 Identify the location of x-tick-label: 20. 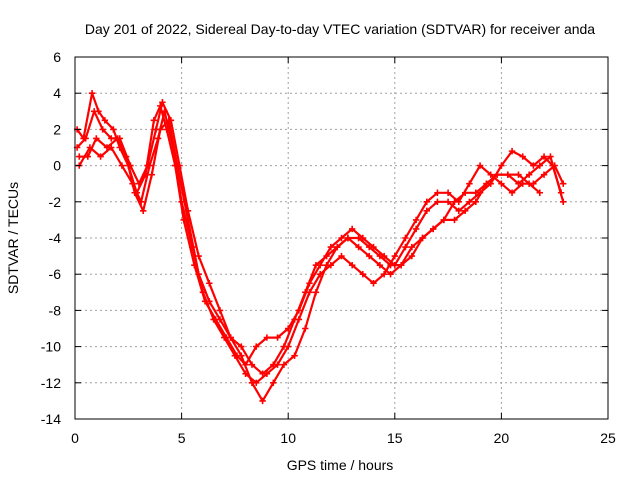
(502, 438).